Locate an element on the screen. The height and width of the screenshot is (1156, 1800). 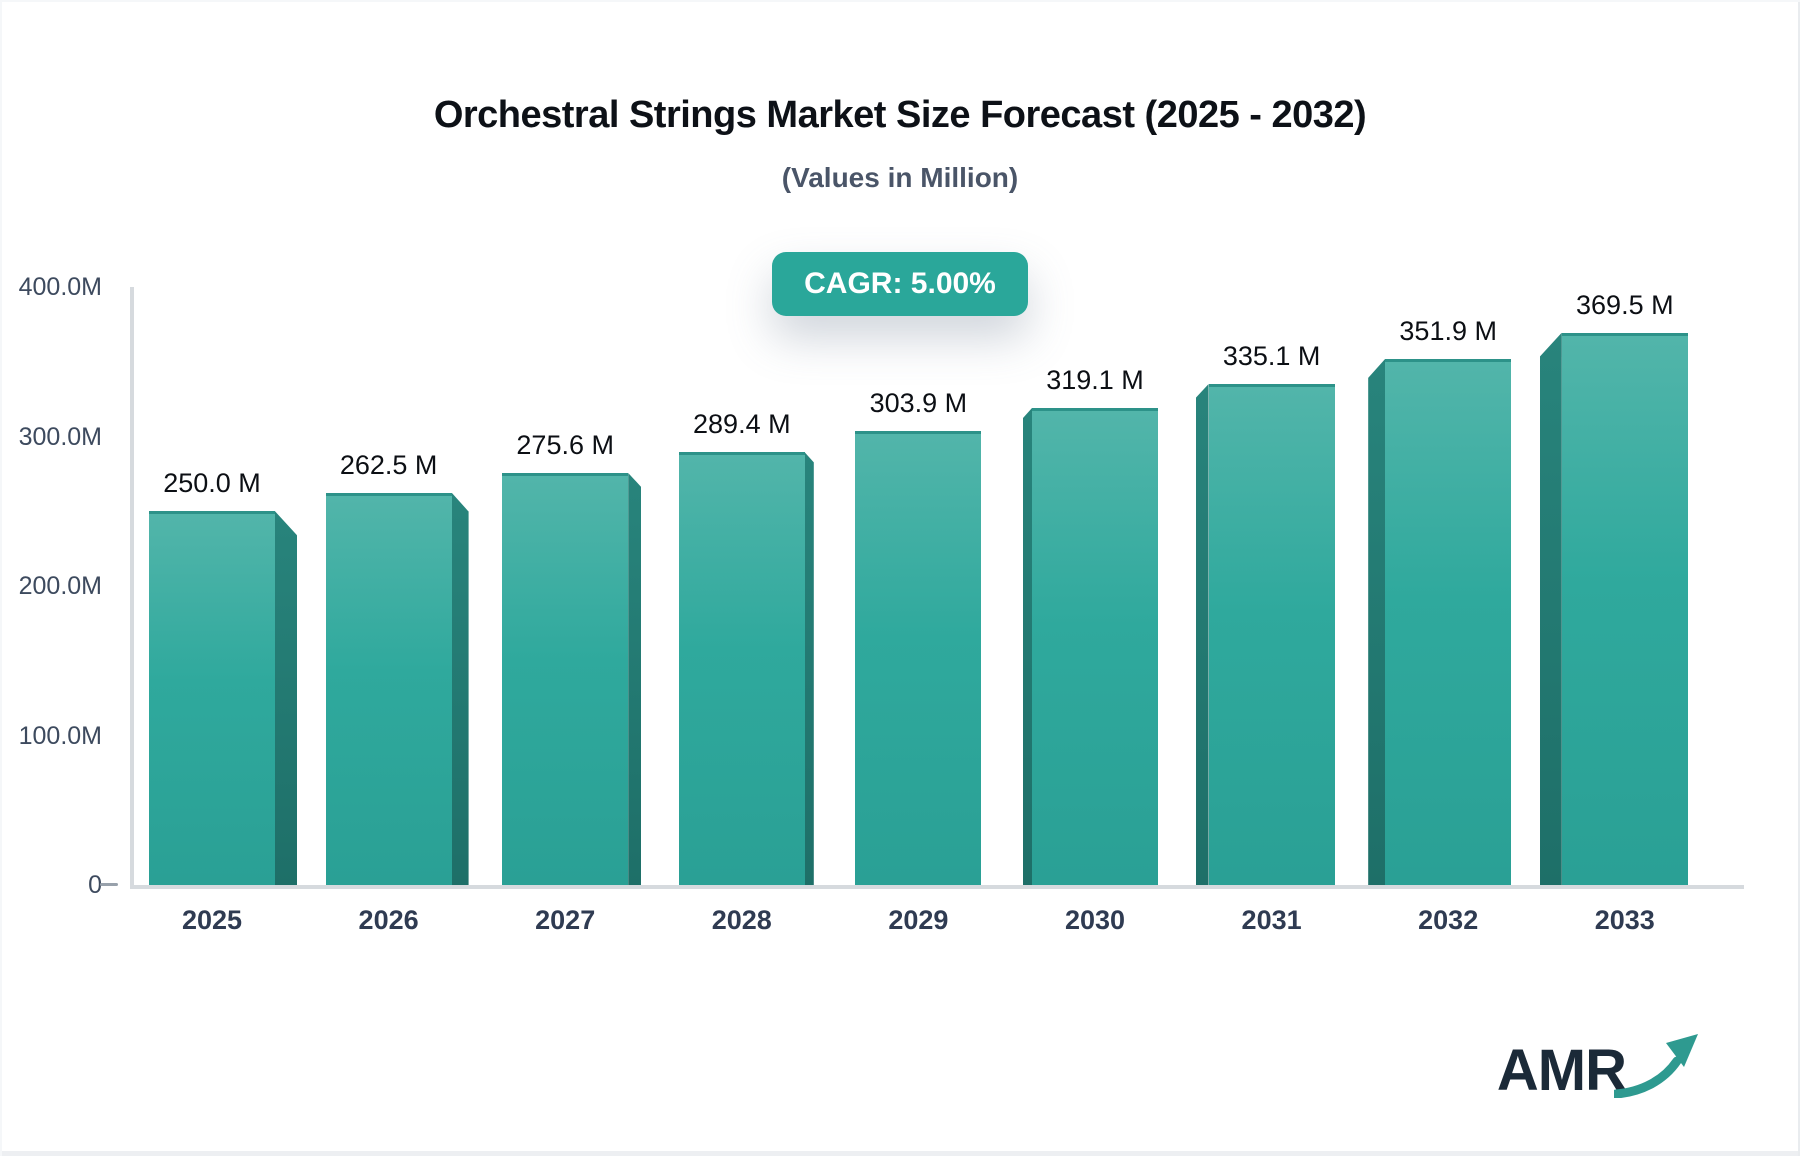
bar-value-label: 351.9 M is located at coordinates (1448, 330).